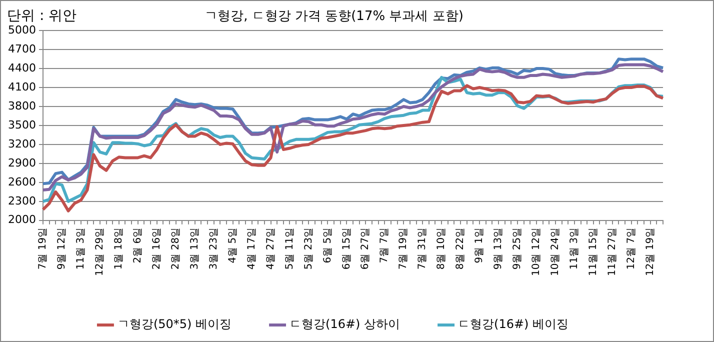  I want to click on x-tick-label: 6월 27일, so click(366, 248).